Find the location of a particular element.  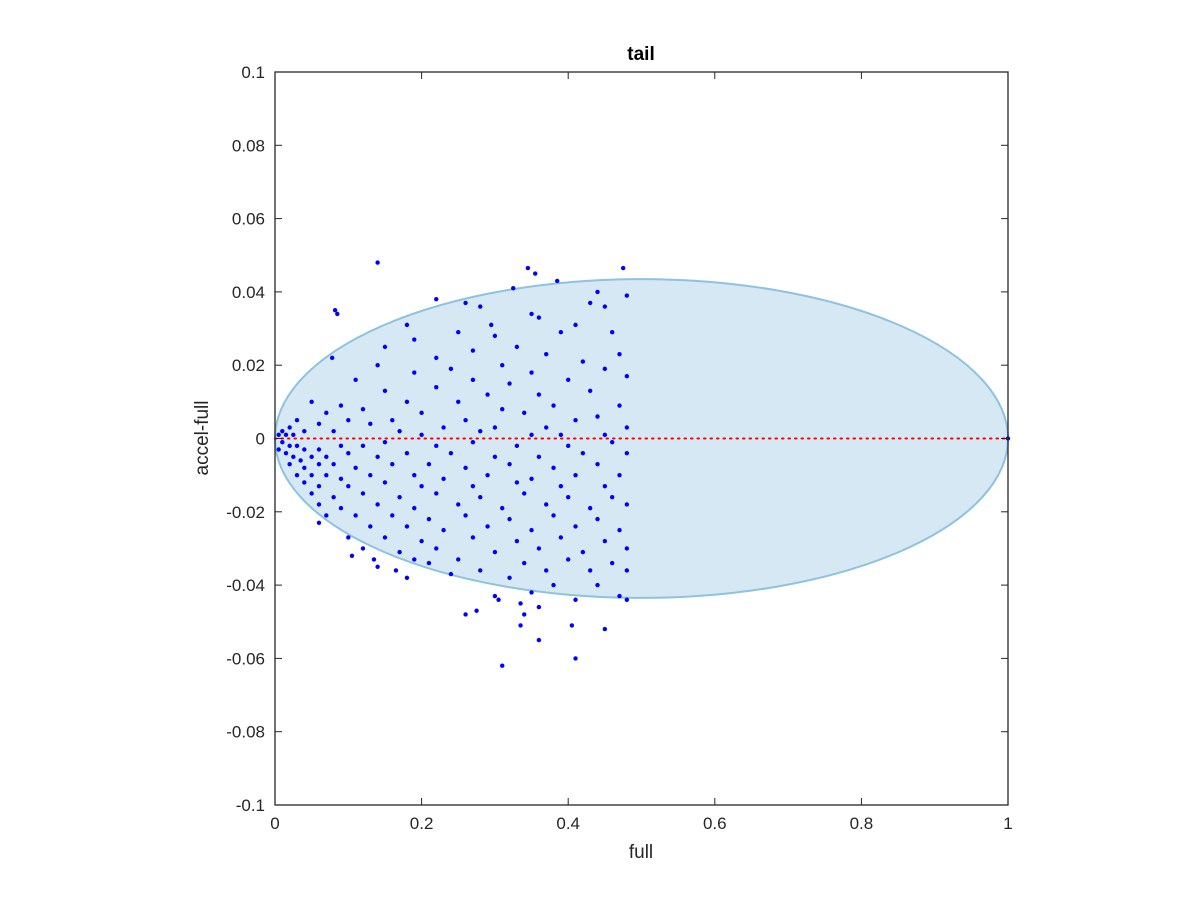

y-axis-label: accel-full is located at coordinates (202, 438).